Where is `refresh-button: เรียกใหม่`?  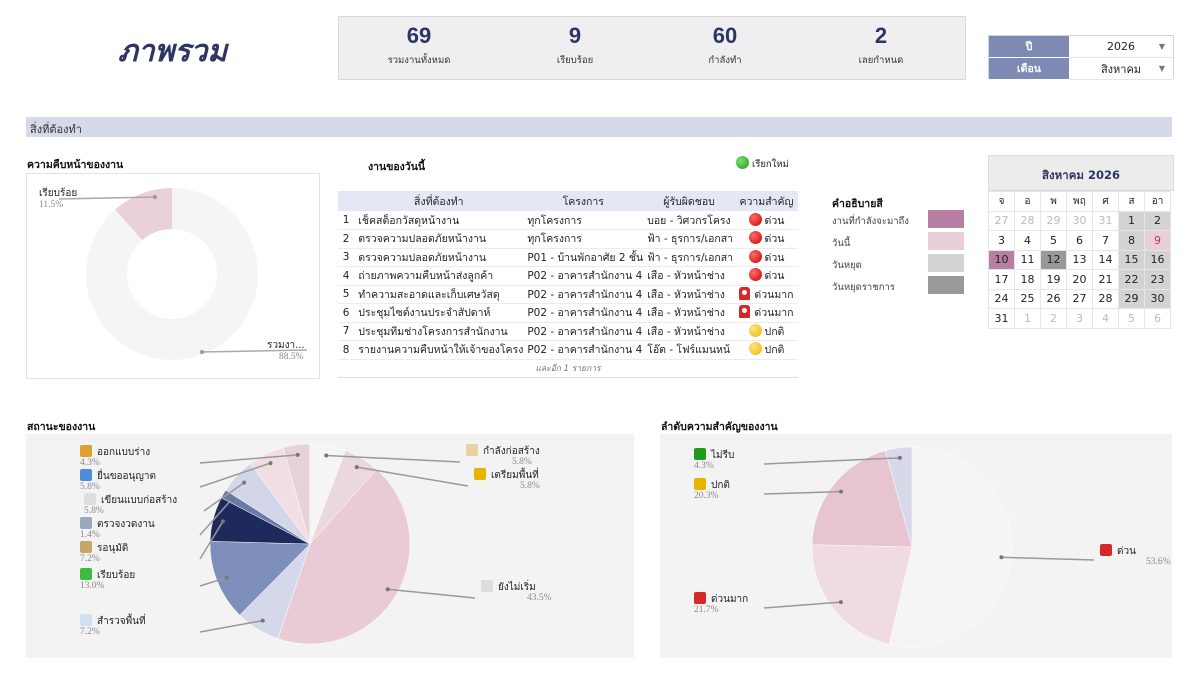
refresh-button: เรียกใหม่ is located at coordinates (762, 164).